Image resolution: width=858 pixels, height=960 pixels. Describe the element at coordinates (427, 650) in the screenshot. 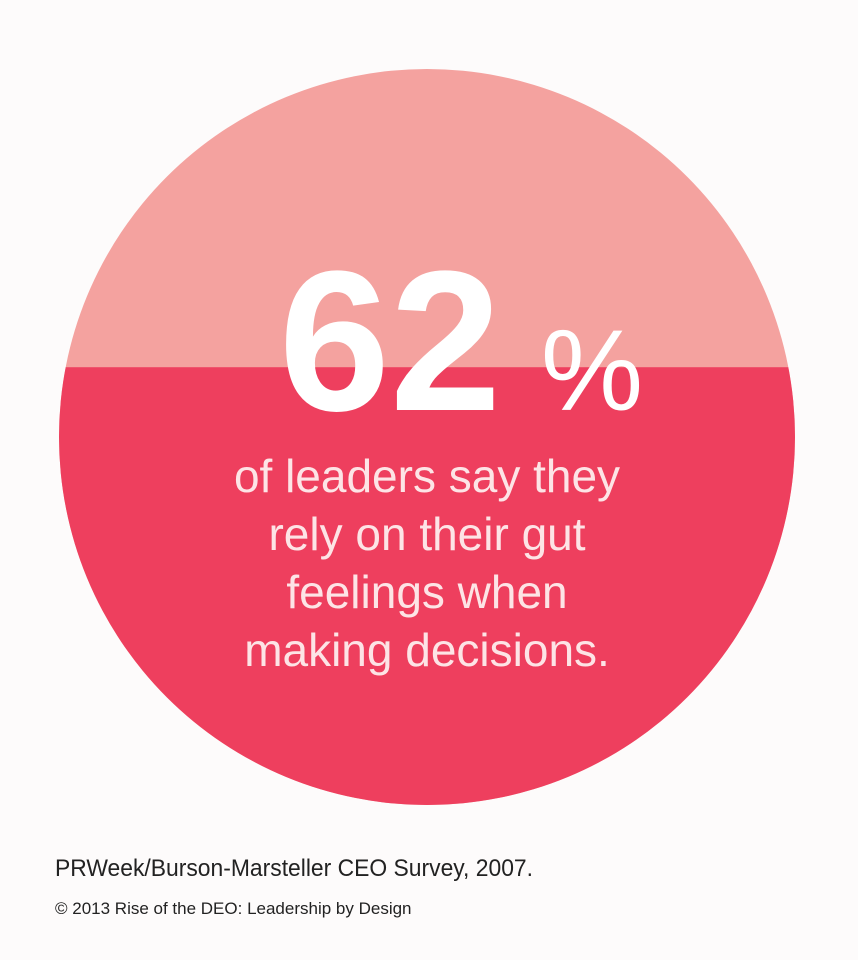

I see `description-line: making decisions.` at that location.